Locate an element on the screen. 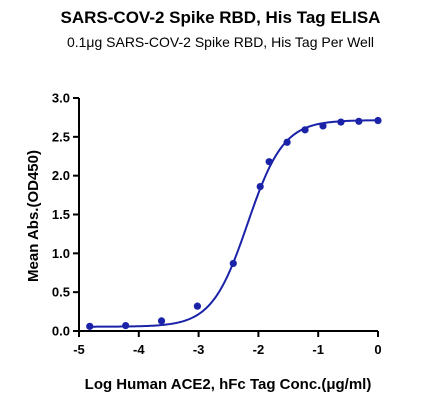  y-tick-label: 0.5 is located at coordinates (61, 292).